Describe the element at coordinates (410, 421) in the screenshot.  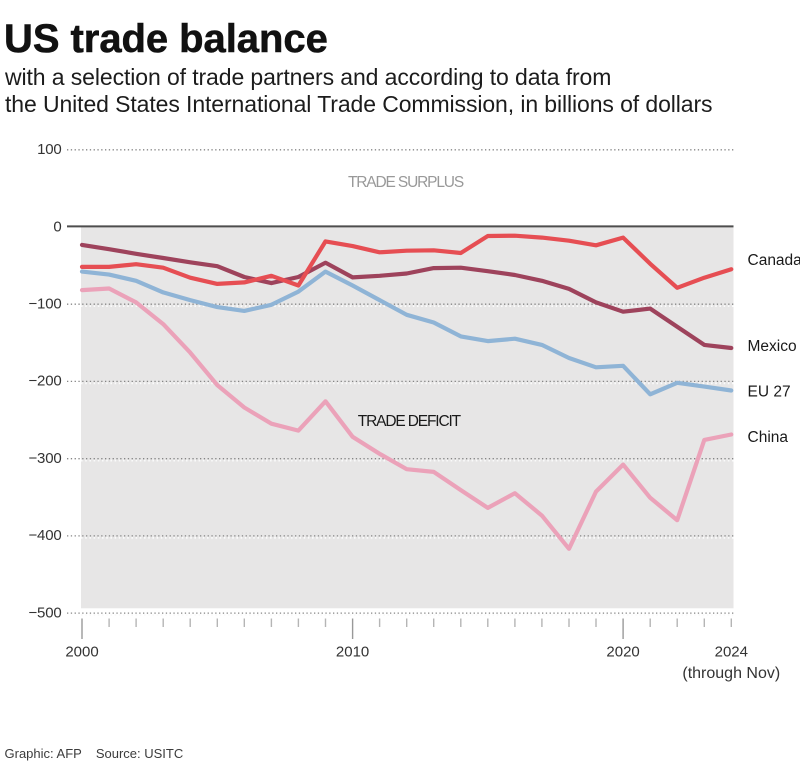
I see `svg-text: TRADE DEFICIT` at that location.